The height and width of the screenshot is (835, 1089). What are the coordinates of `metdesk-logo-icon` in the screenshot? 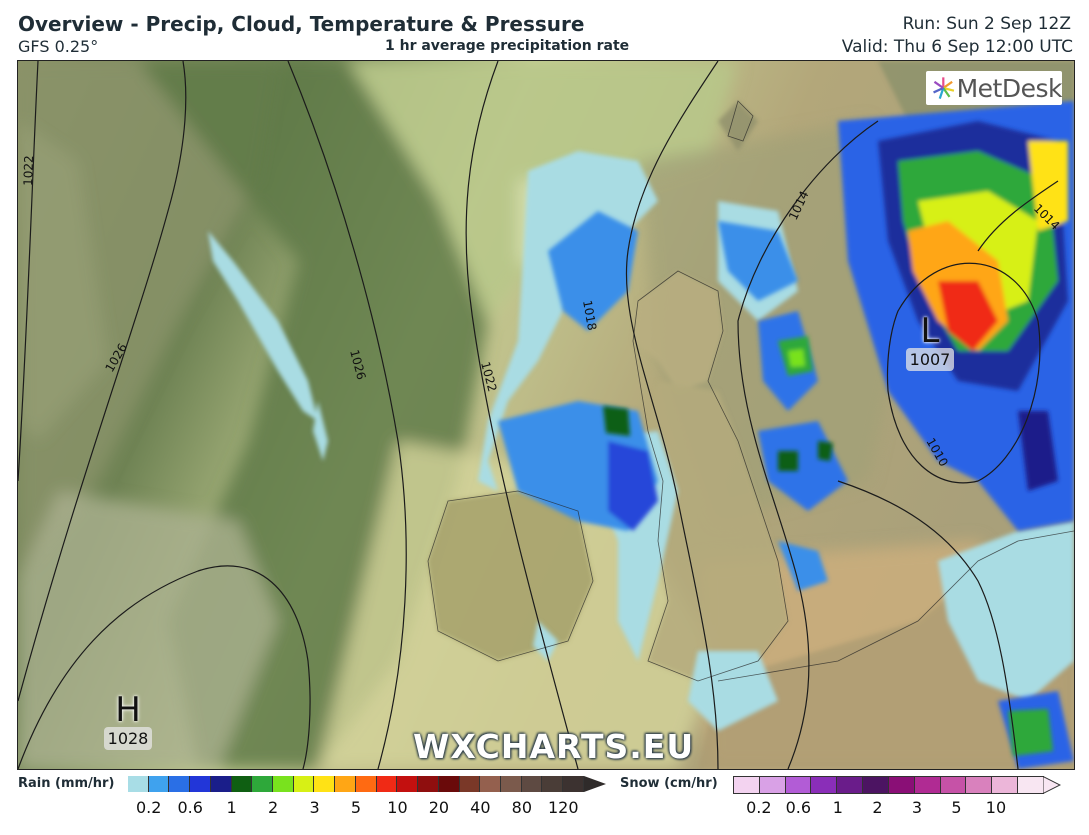 It's located at (944, 88).